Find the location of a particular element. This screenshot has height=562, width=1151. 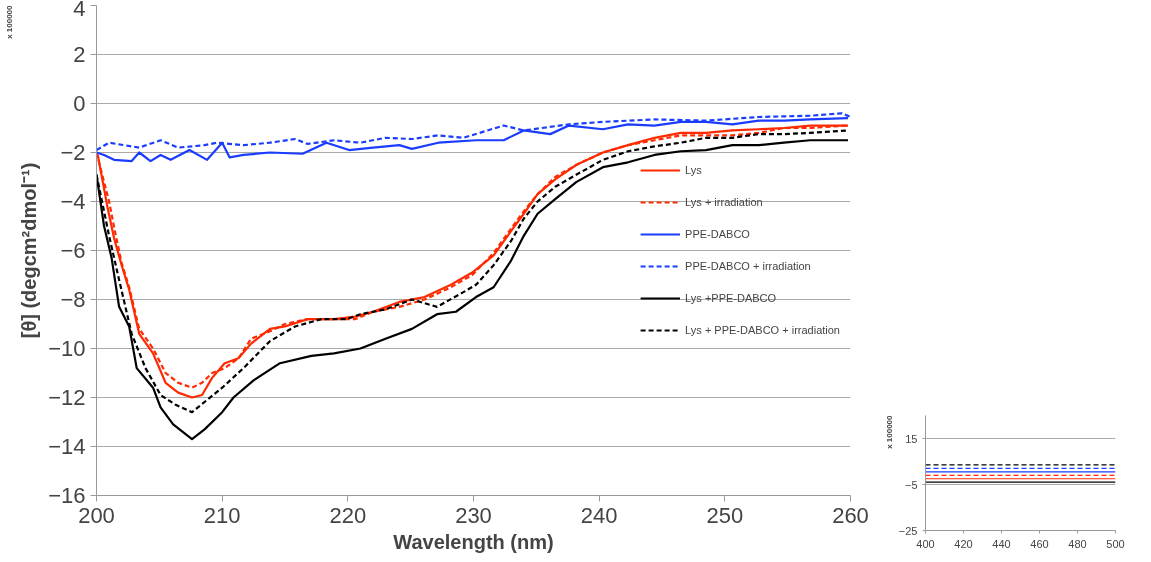

y-tick-label: −25 is located at coordinates (908, 530).